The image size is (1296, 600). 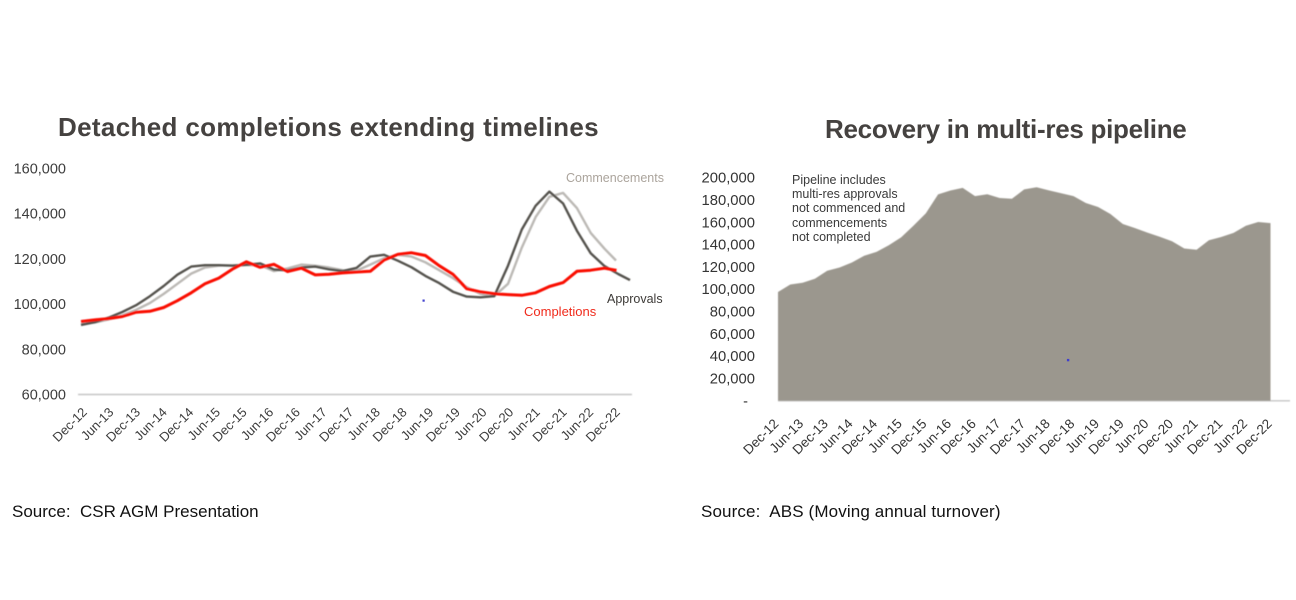 What do you see at coordinates (615, 178) in the screenshot?
I see `svg-text: Commencements` at bounding box center [615, 178].